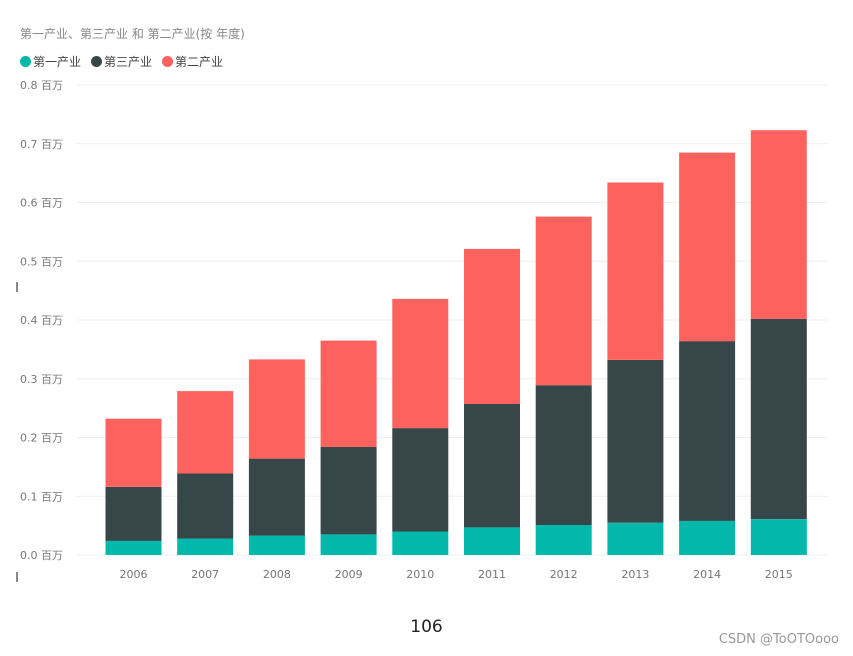 This screenshot has height=656, width=853. What do you see at coordinates (17, 577) in the screenshot?
I see `scroll-marker-bottom` at bounding box center [17, 577].